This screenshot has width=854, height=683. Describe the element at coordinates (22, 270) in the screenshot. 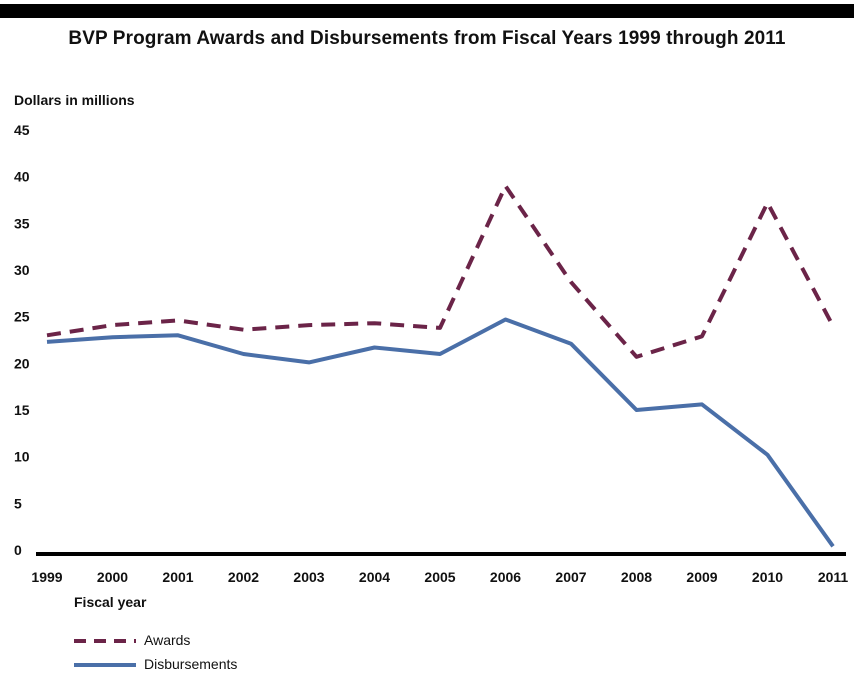

I see `y-tick-label: 30` at that location.